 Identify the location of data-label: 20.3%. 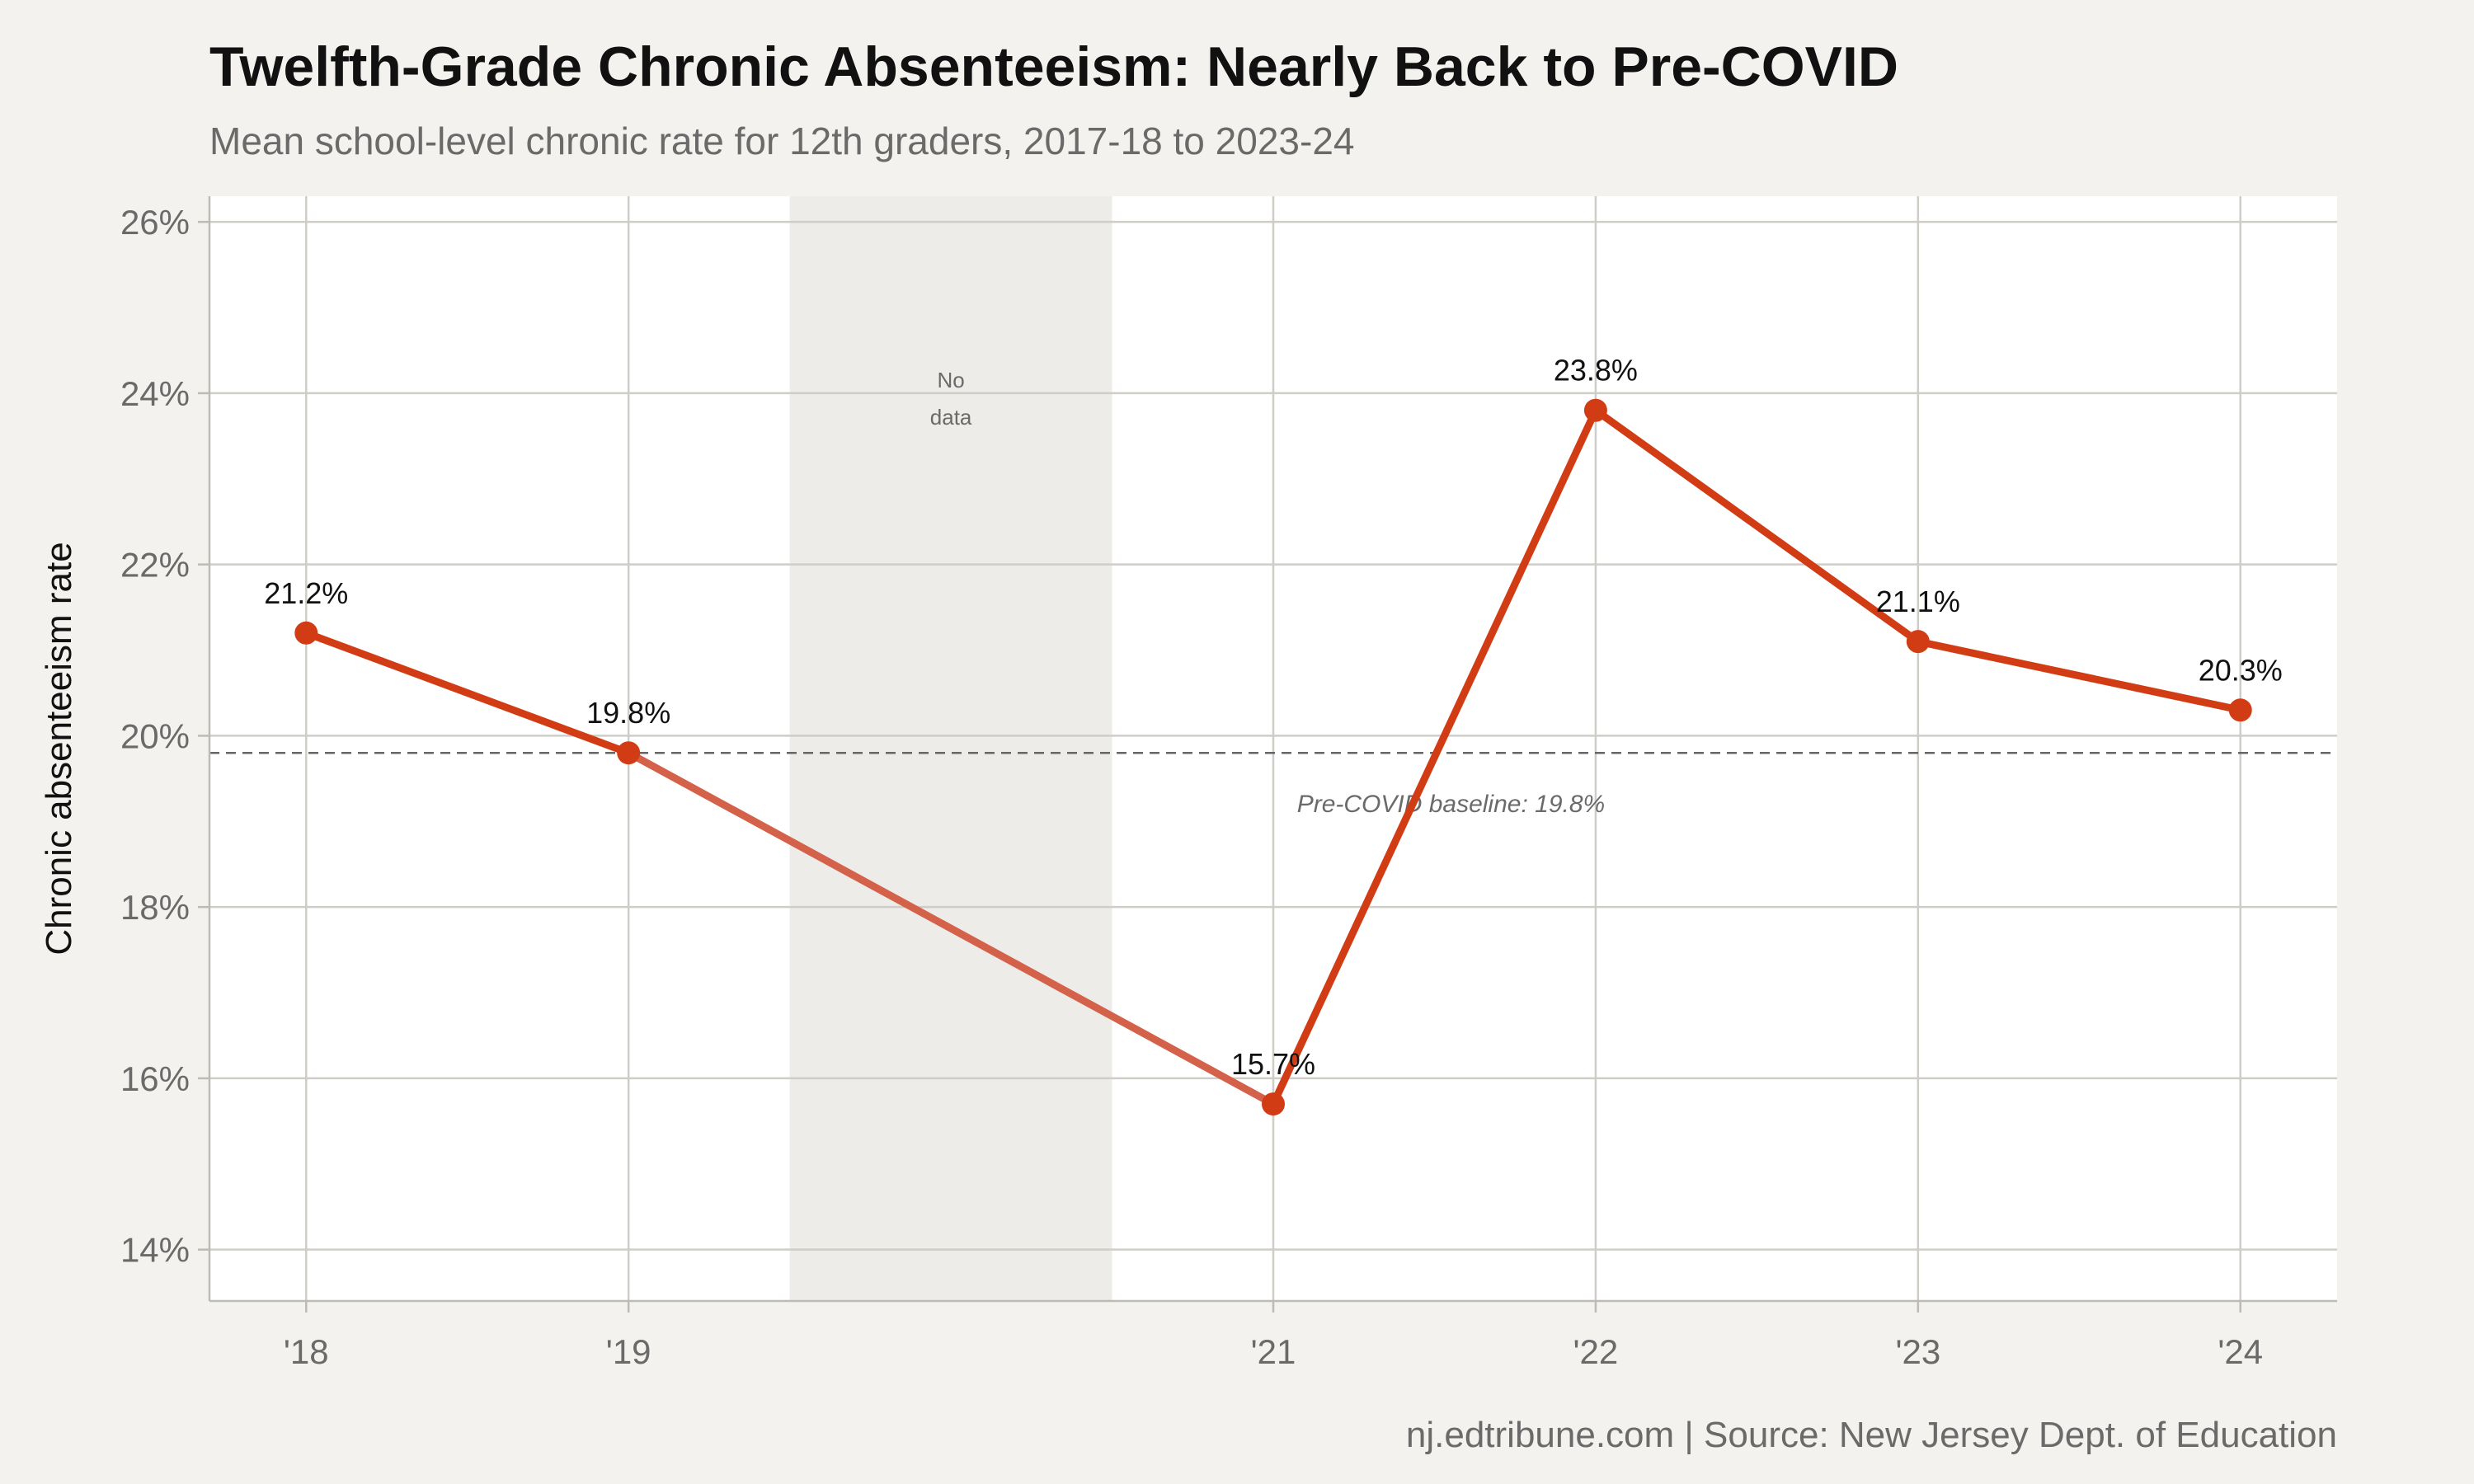
(2241, 670).